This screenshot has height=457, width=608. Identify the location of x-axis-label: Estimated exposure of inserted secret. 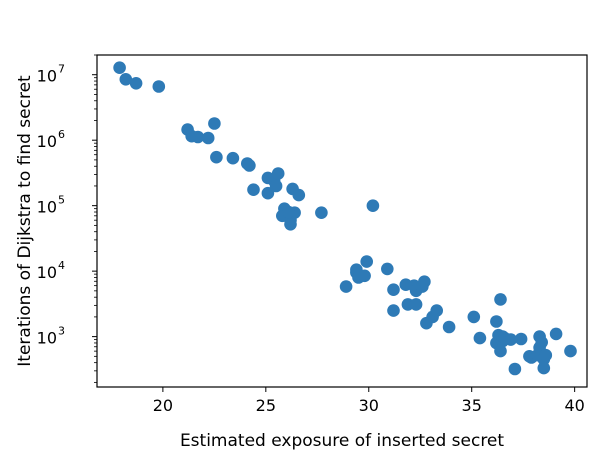
(342, 441).